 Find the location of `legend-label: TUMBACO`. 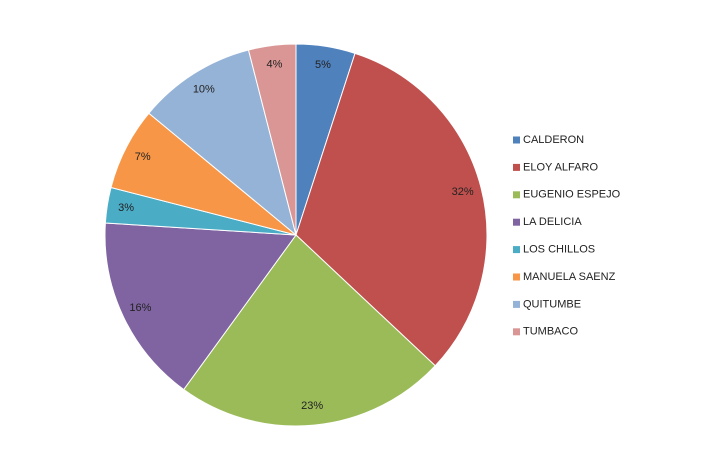

legend-label: TUMBACO is located at coordinates (550, 332).